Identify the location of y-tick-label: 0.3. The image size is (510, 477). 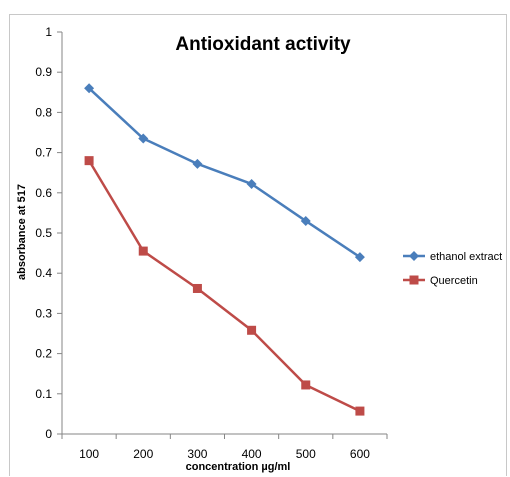
(43, 313).